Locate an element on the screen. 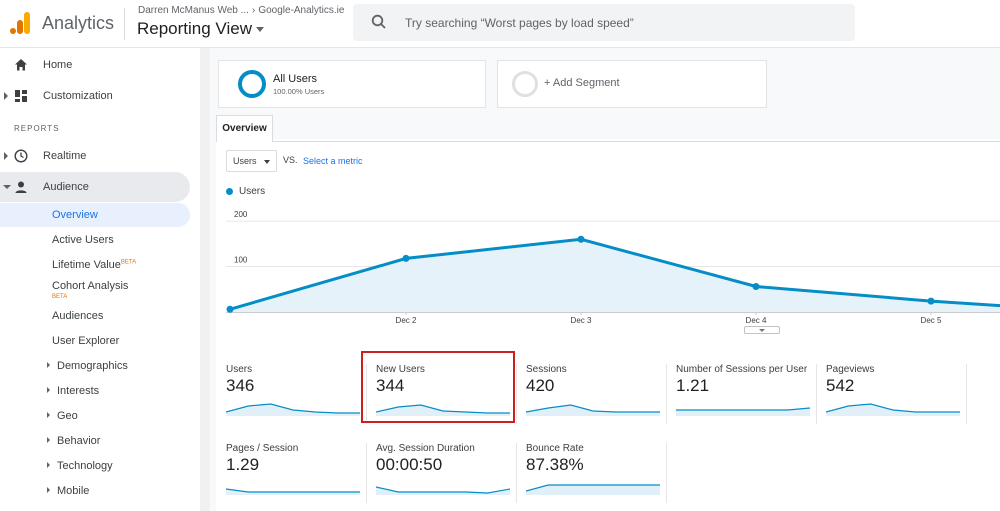  metric-value: 87.38% is located at coordinates (555, 464).